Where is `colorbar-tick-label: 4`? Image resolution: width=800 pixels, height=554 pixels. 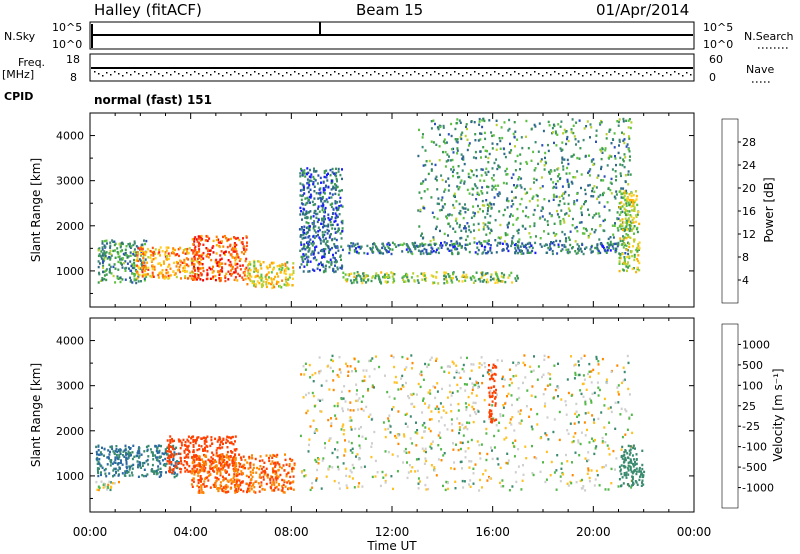
colorbar-tick-label: 4 is located at coordinates (745, 280).